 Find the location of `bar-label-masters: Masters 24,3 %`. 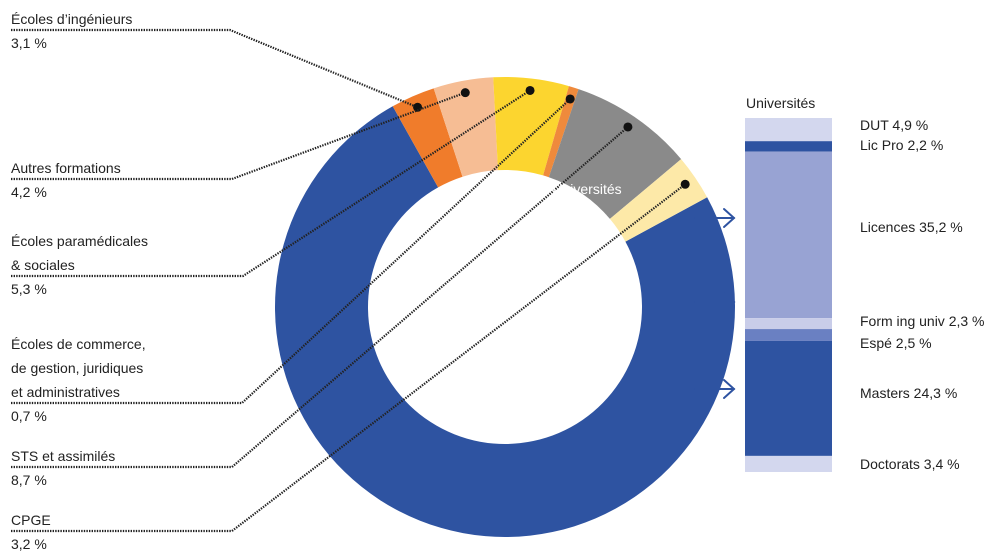

bar-label-masters: Masters 24,3 % is located at coordinates (908, 393).